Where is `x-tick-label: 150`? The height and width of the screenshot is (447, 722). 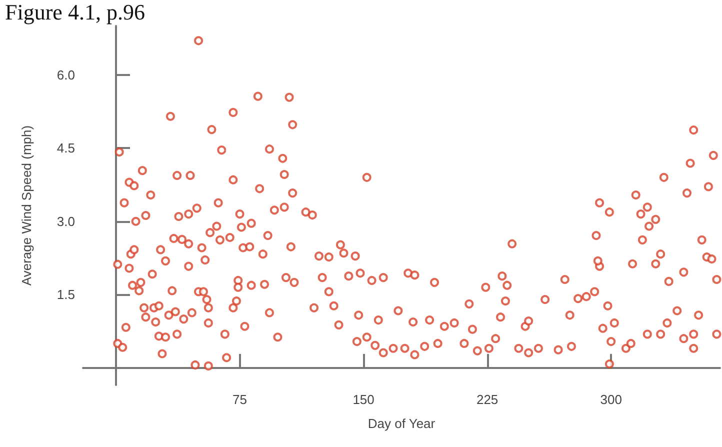 x-tick-label: 150 is located at coordinates (363, 399).